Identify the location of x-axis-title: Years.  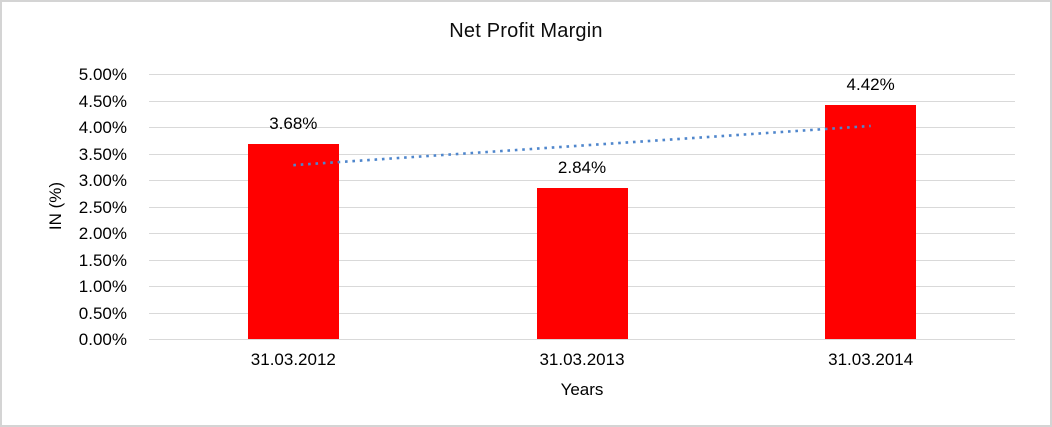
(582, 389).